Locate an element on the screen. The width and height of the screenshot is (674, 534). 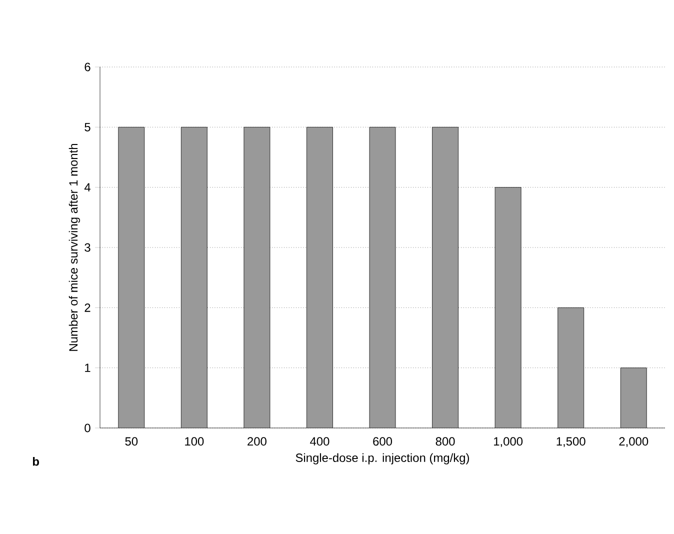
x-tick-label: 600 is located at coordinates (382, 441).